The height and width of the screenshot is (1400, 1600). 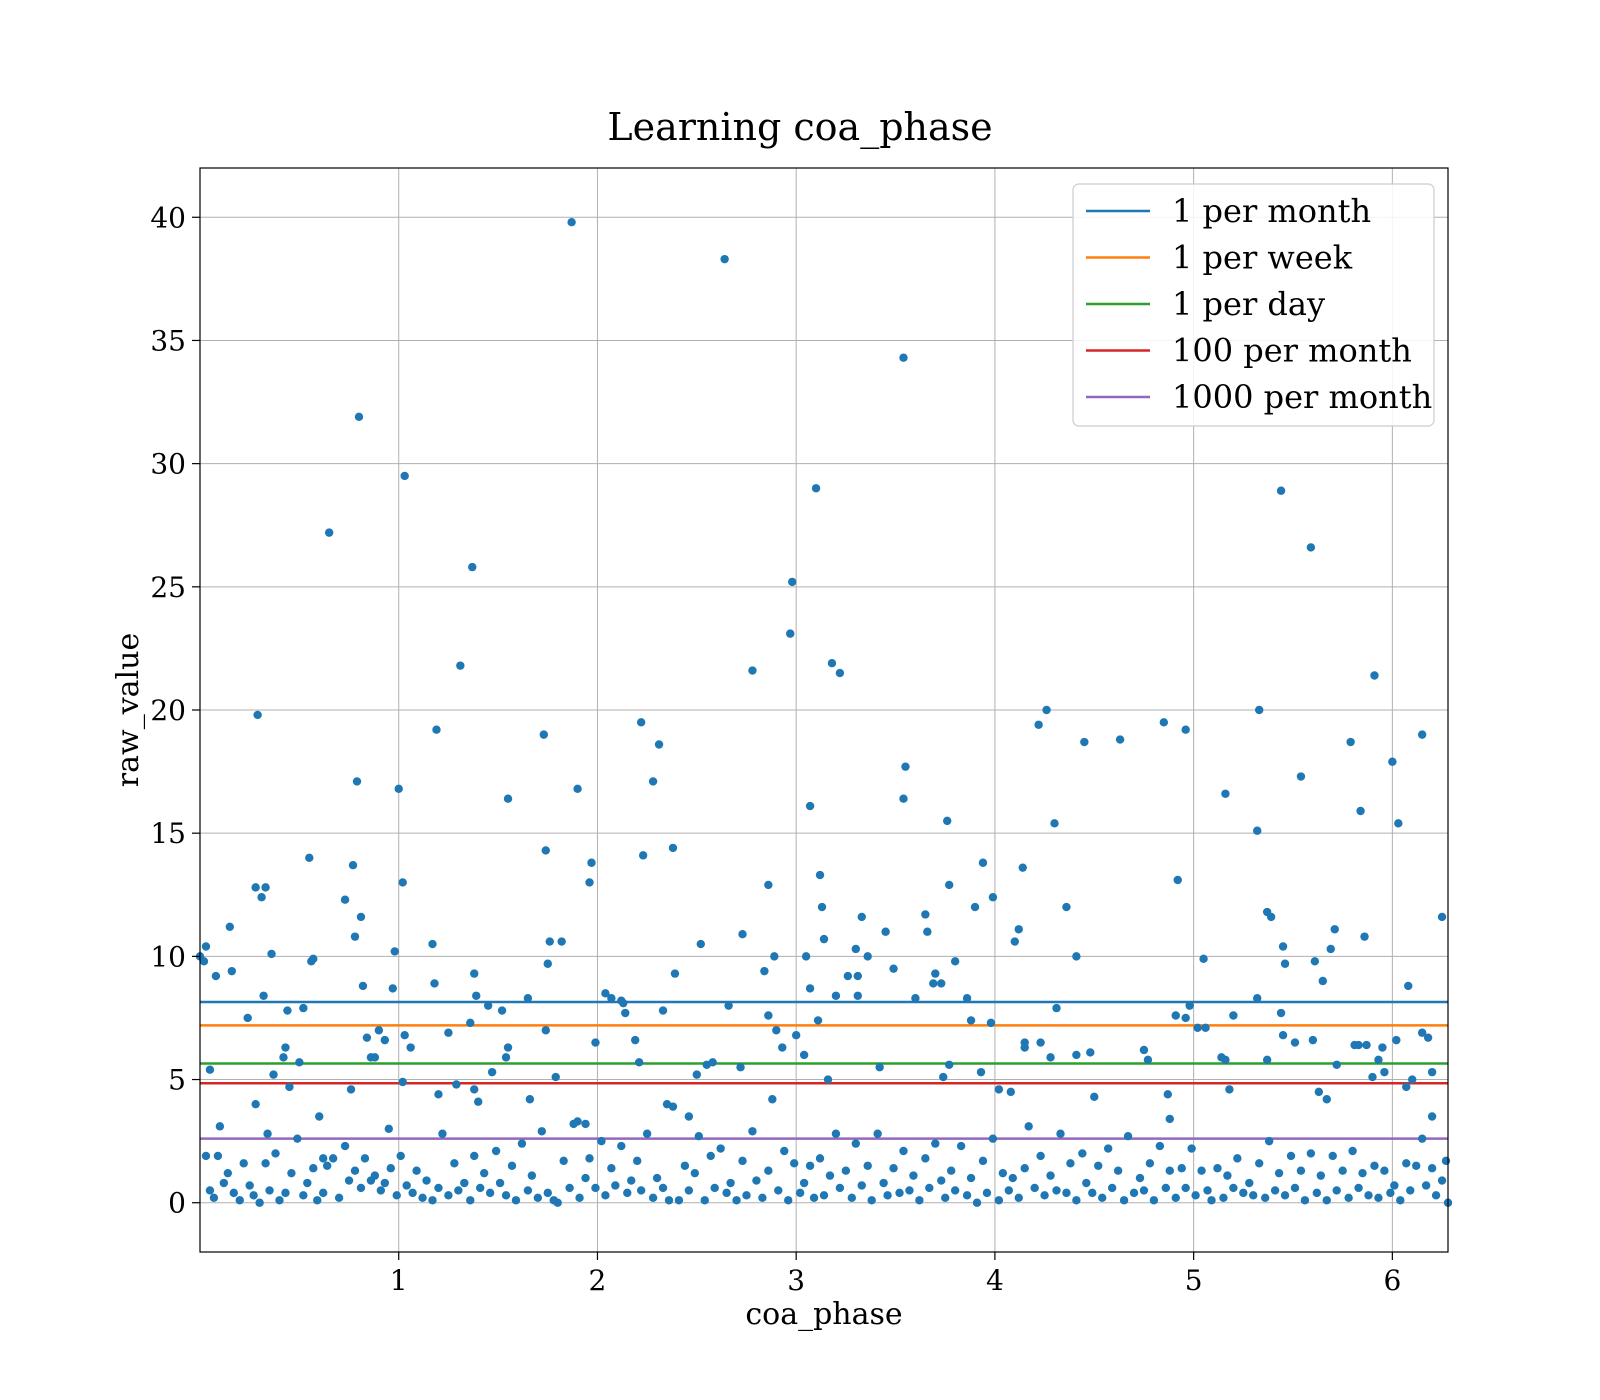 What do you see at coordinates (1392, 1280) in the screenshot?
I see `x-tick-label: 6` at bounding box center [1392, 1280].